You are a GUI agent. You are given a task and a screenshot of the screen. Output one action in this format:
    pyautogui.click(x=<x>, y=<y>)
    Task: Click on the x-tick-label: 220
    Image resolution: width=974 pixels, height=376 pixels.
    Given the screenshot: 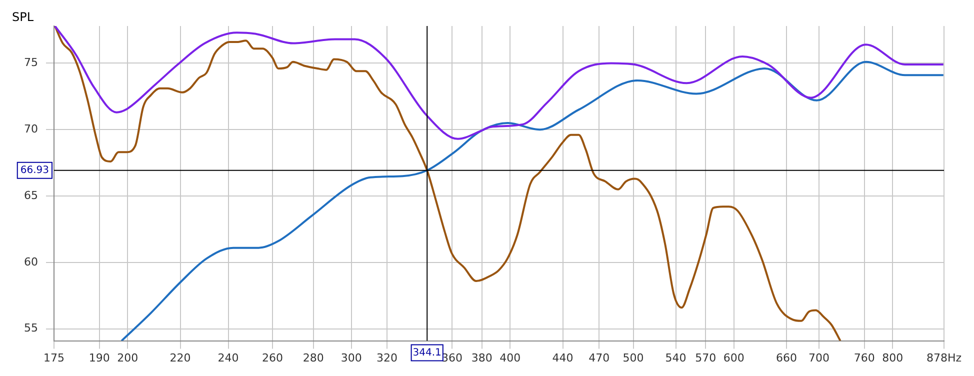 What is the action you would take?
    pyautogui.click(x=180, y=357)
    